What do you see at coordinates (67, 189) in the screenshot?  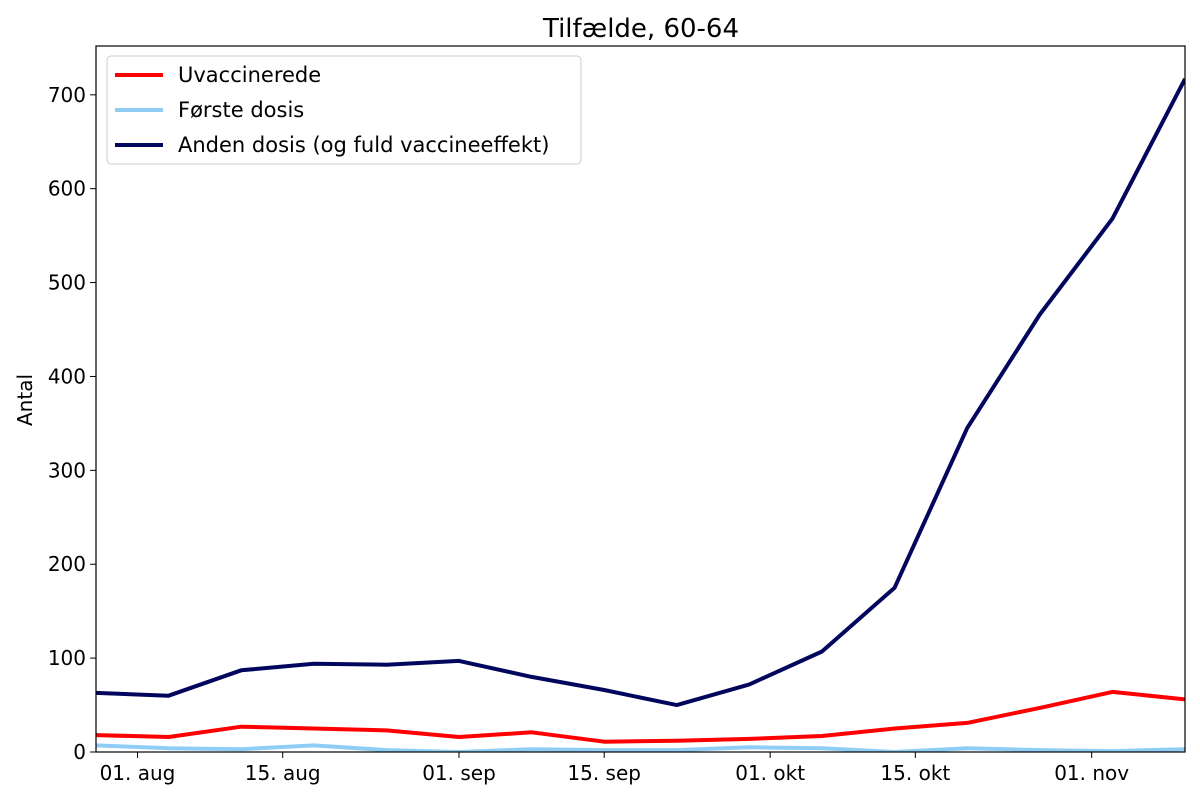 I see `y-tick-label: 600` at bounding box center [67, 189].